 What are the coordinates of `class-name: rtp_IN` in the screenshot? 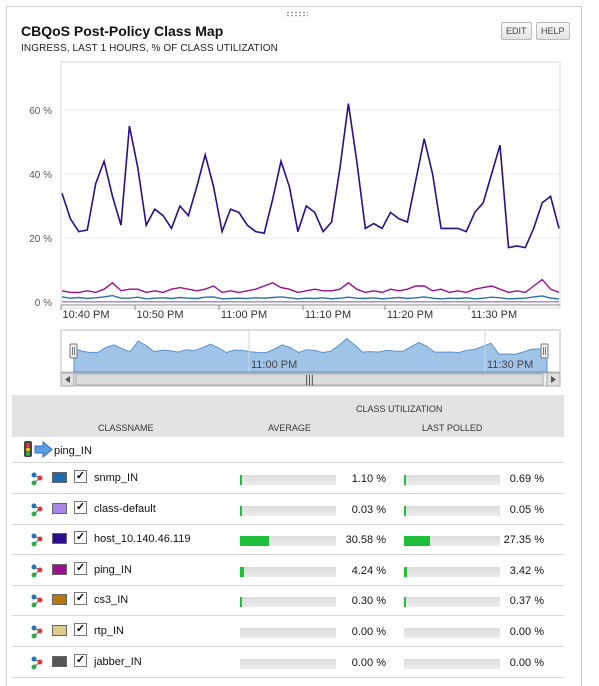 It's located at (109, 631).